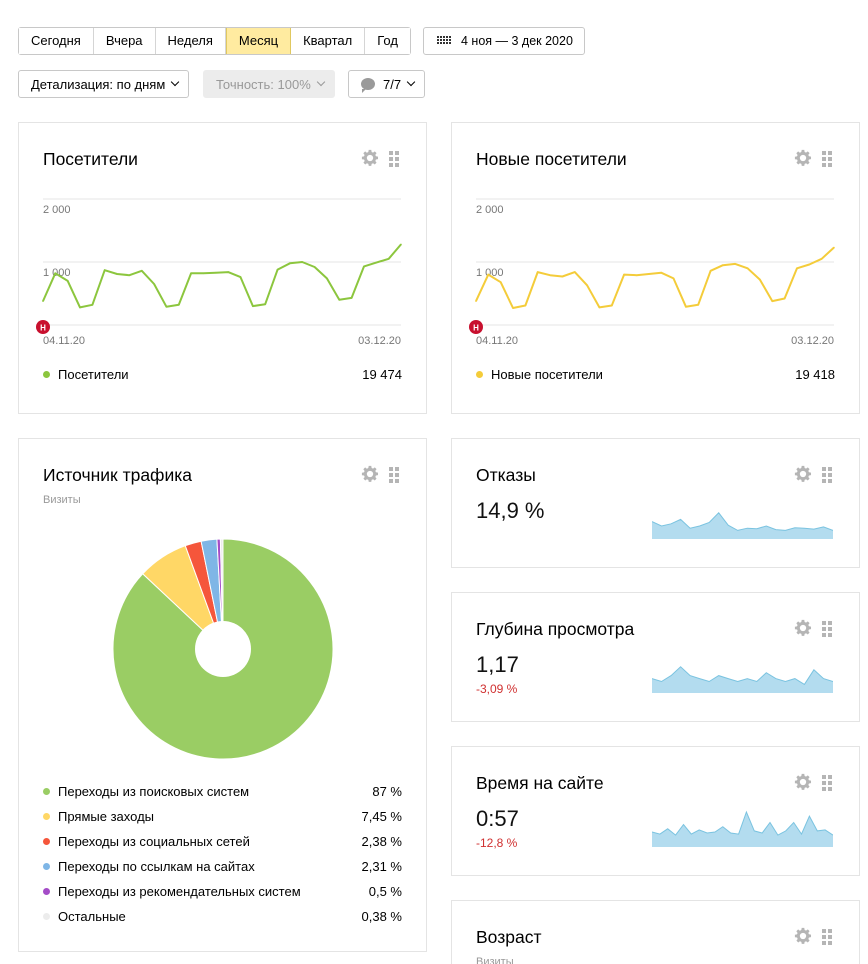 This screenshot has height=964, width=868. I want to click on accuracy-dropdown: Точность: 100%, so click(269, 84).